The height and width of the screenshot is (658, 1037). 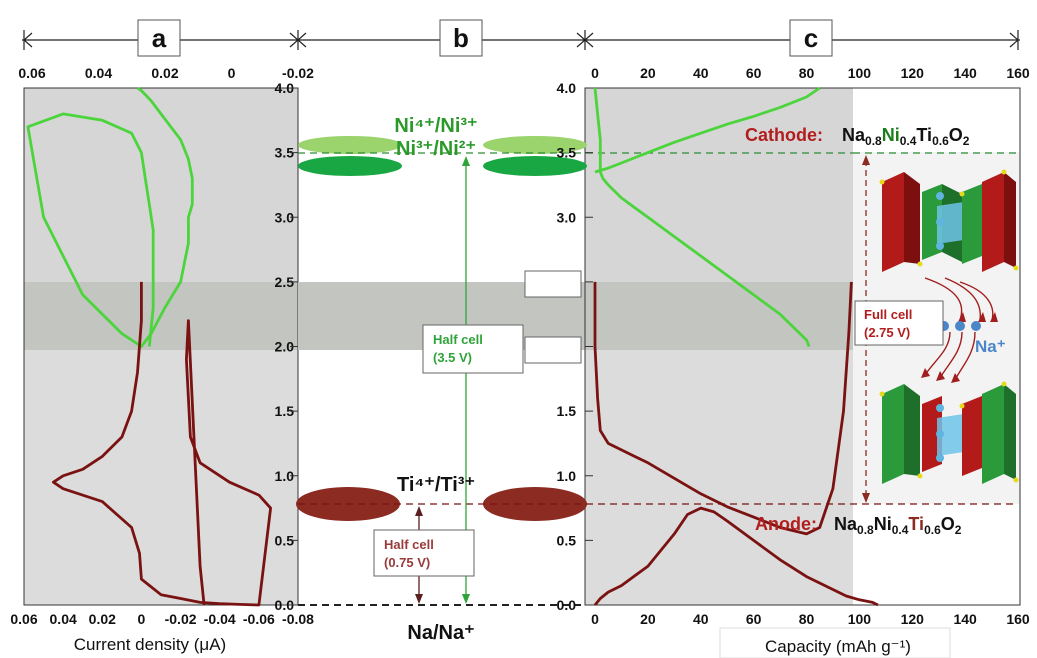 I want to click on bottom-capacity-tick-label: 80, so click(x=807, y=619).